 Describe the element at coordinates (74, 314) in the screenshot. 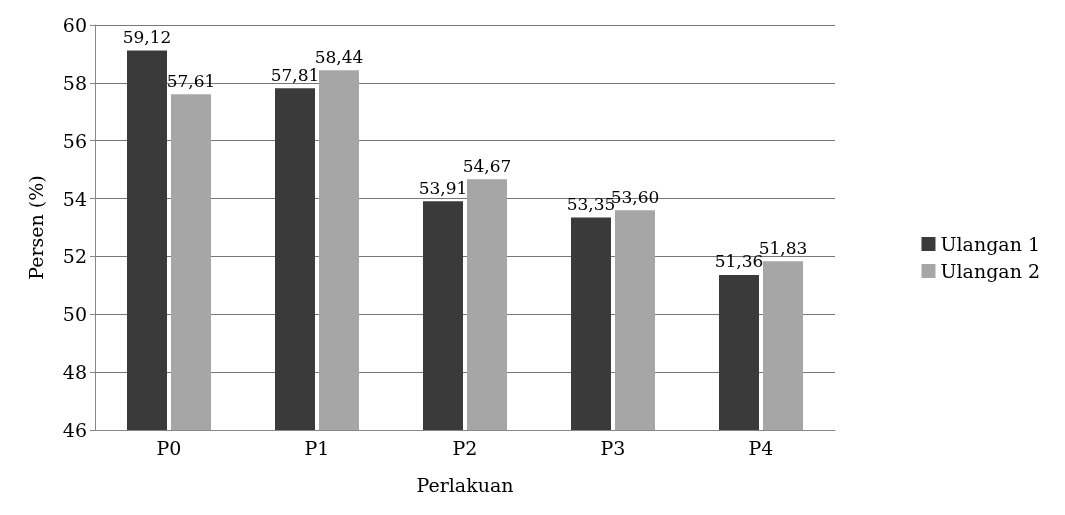

I see `y-tick-label: 50` at that location.